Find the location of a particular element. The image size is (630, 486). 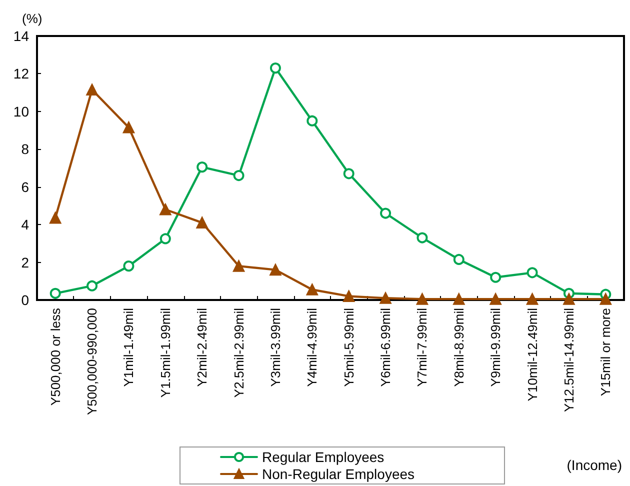

y-tick-label: 8 is located at coordinates (25, 149).